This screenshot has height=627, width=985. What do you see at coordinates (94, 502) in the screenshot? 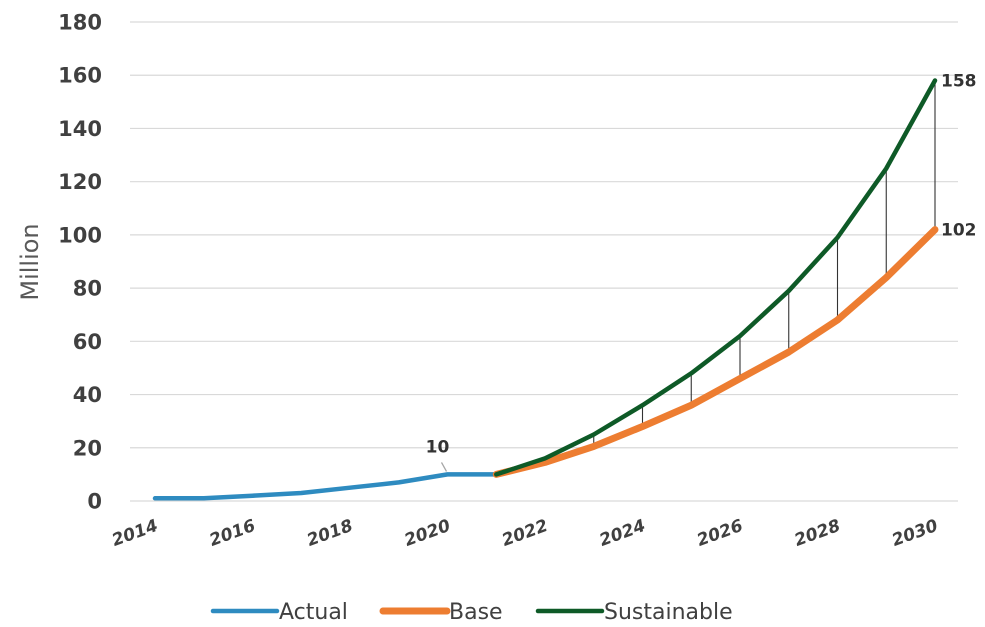
I see `y-tick-label: 0` at bounding box center [94, 502].